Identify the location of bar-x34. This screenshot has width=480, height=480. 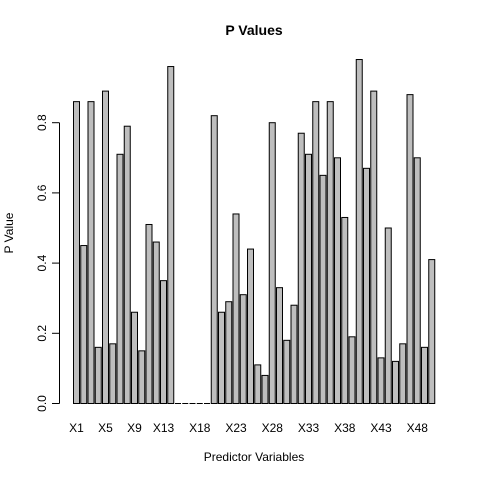
(316, 252).